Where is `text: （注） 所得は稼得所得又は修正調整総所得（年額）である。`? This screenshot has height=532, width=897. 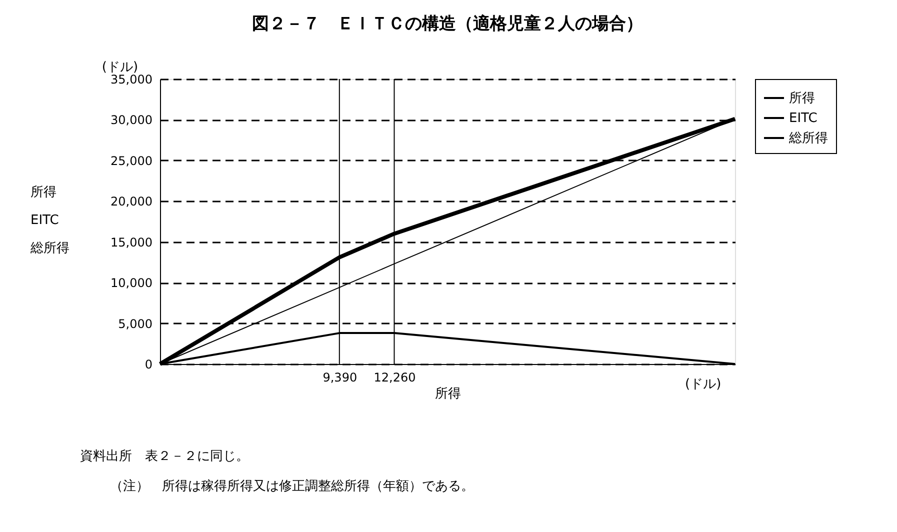
text: （注） 所得は稼得所得又は修正調整総所得（年額）である。 is located at coordinates (292, 486).